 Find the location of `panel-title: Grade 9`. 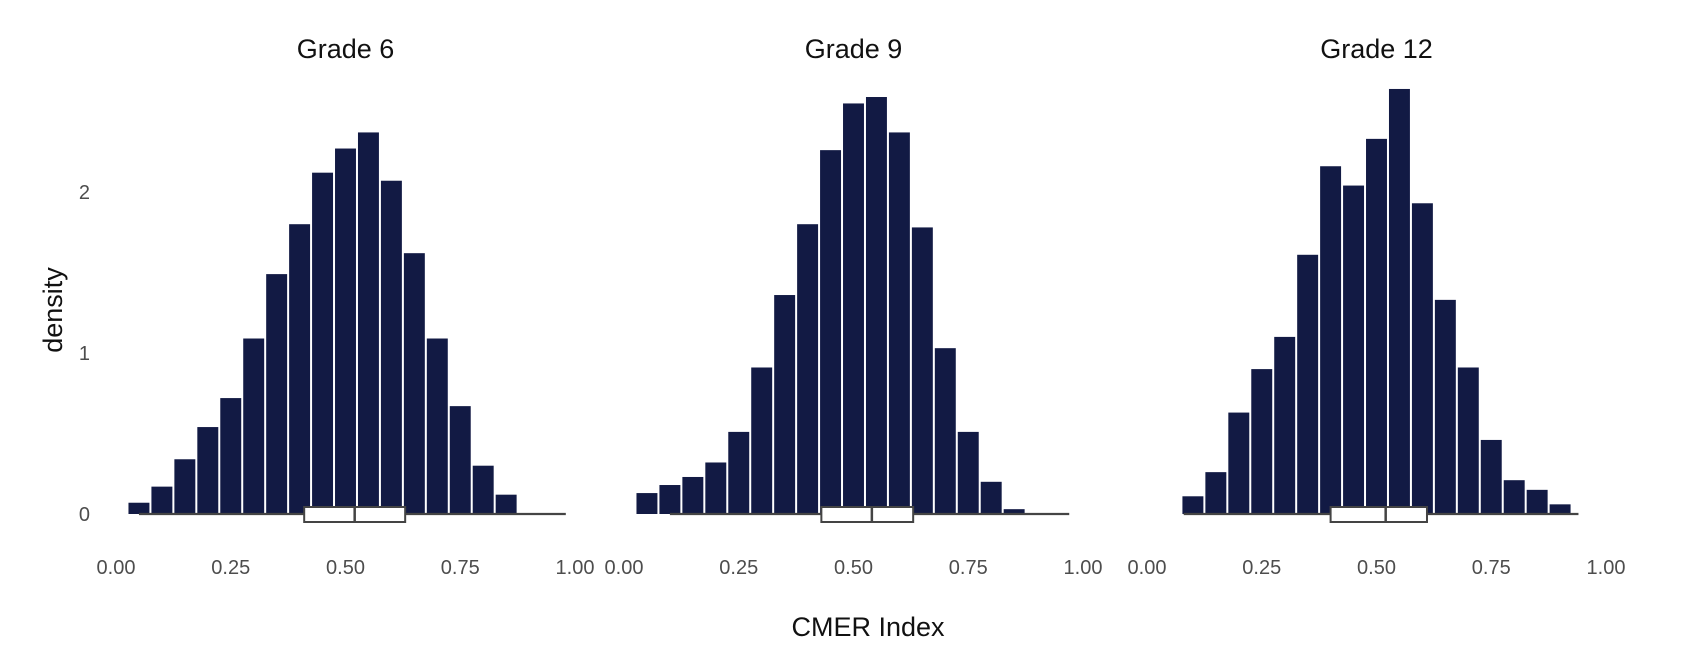

panel-title: Grade 9 is located at coordinates (854, 49).